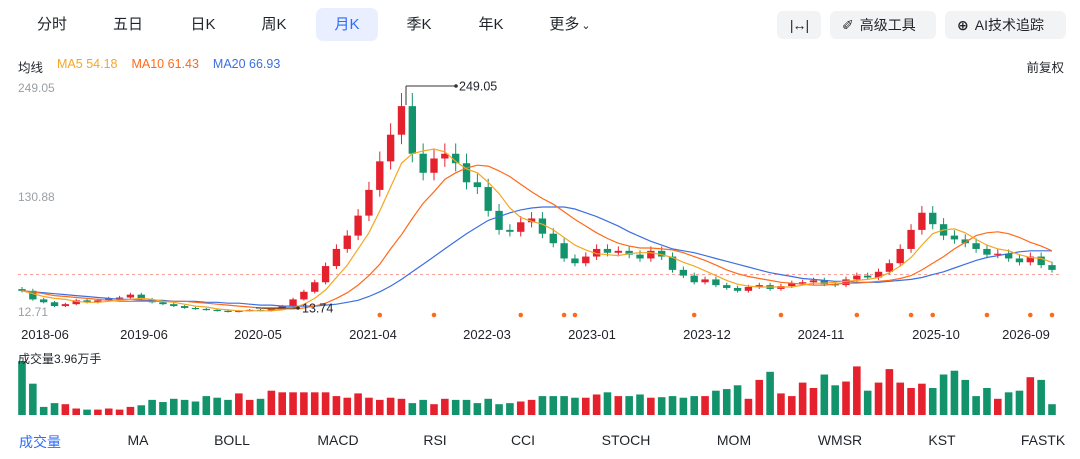 Image resolution: width=1080 pixels, height=459 pixels. Describe the element at coordinates (840, 440) in the screenshot. I see `indicator-wmsr: WMSR` at that location.